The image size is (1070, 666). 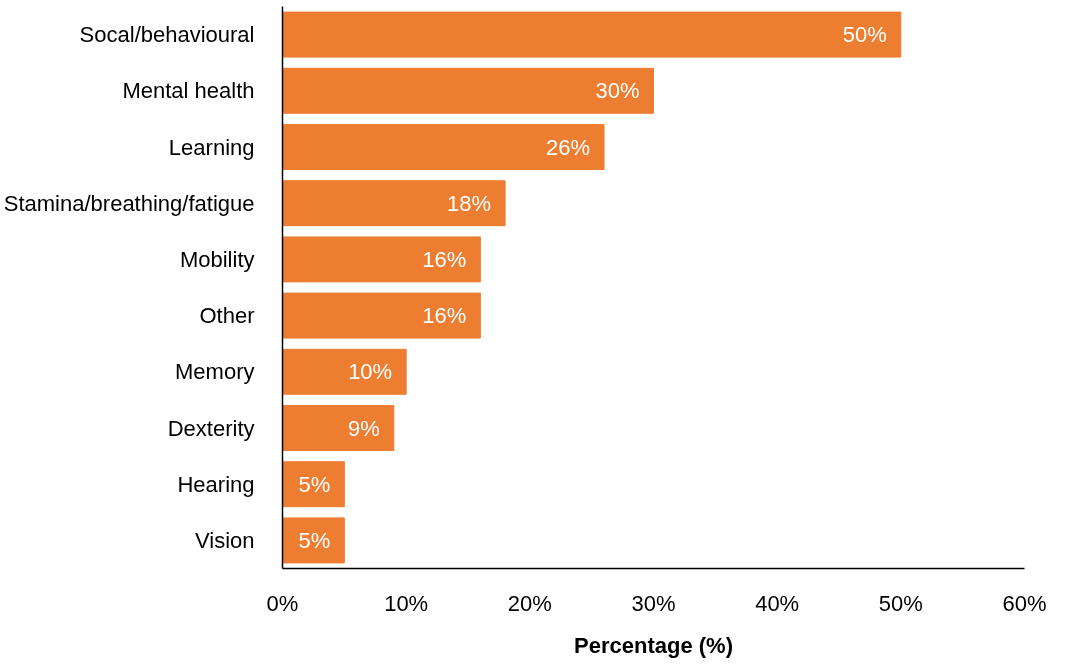 What do you see at coordinates (216, 484) in the screenshot?
I see `y-tick-label: Hearing` at bounding box center [216, 484].